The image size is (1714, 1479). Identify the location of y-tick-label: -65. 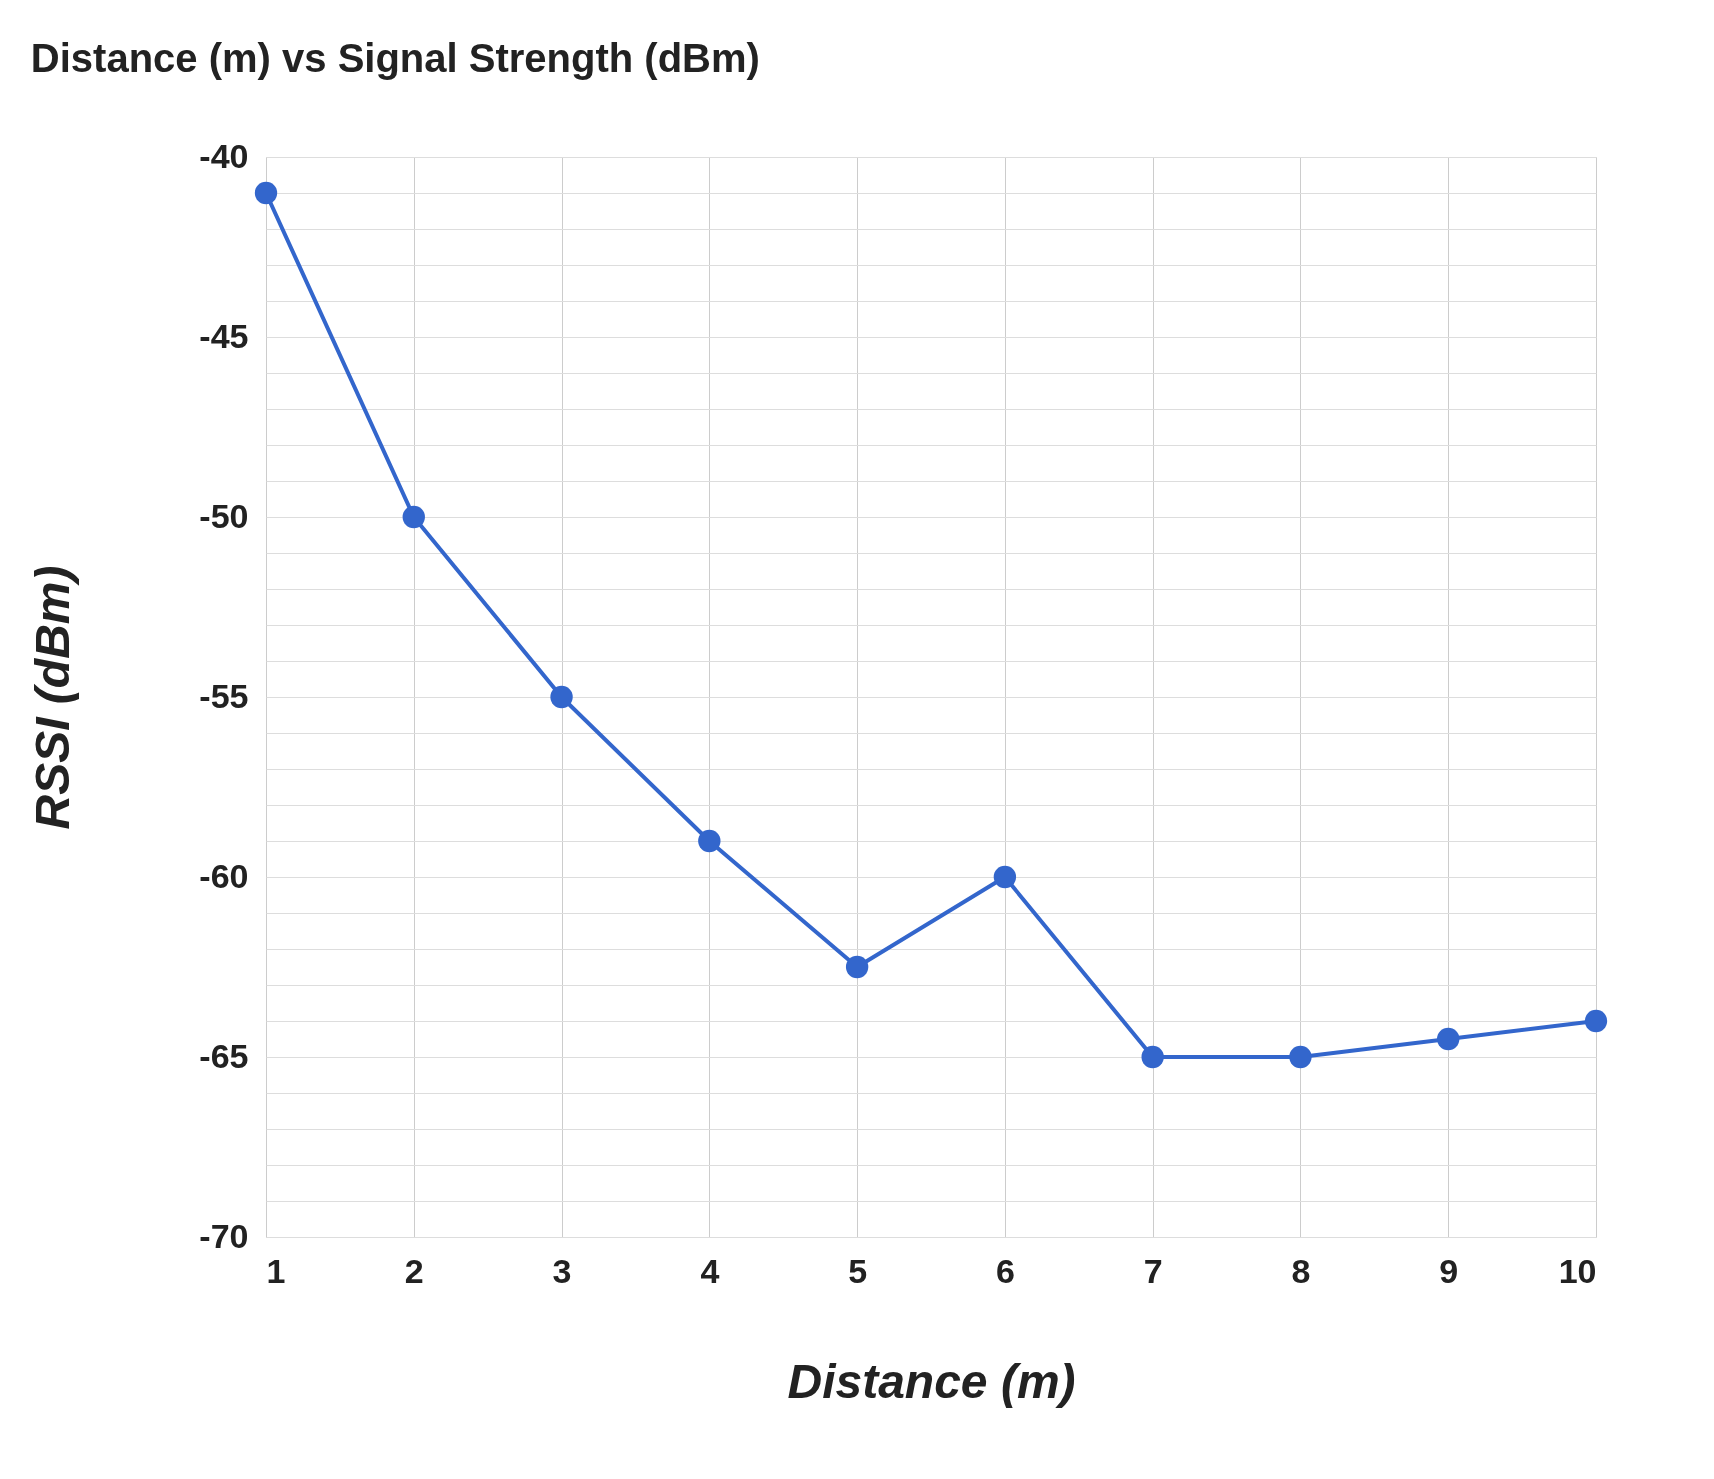
(224, 1055).